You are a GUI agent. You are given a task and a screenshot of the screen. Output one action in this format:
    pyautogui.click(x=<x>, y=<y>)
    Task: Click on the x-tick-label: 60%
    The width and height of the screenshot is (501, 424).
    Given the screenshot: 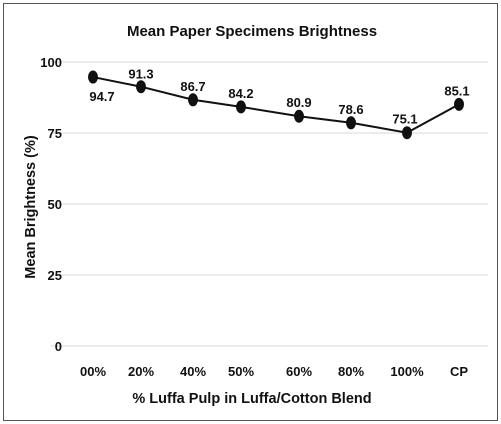 What is the action you would take?
    pyautogui.click(x=299, y=371)
    